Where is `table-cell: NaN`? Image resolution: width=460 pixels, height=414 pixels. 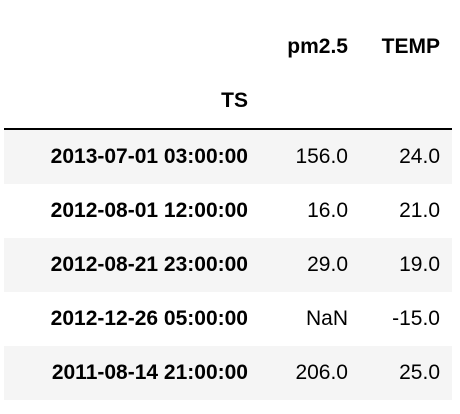
table-cell: NaN is located at coordinates (326, 318).